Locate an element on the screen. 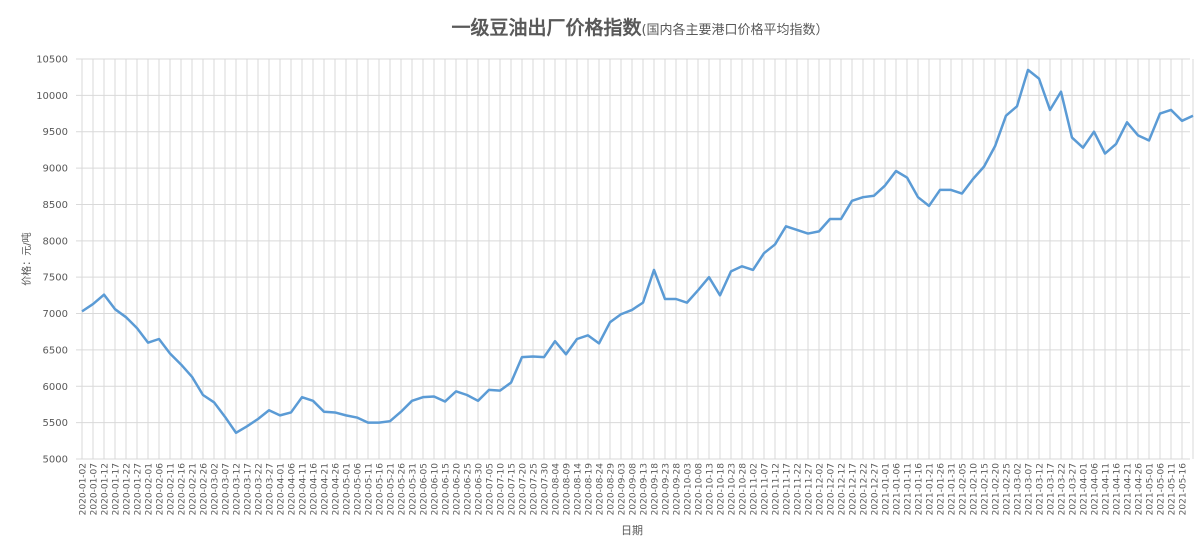 The width and height of the screenshot is (1198, 552). x-tick-label: 2021-03-07 is located at coordinates (1030, 489).